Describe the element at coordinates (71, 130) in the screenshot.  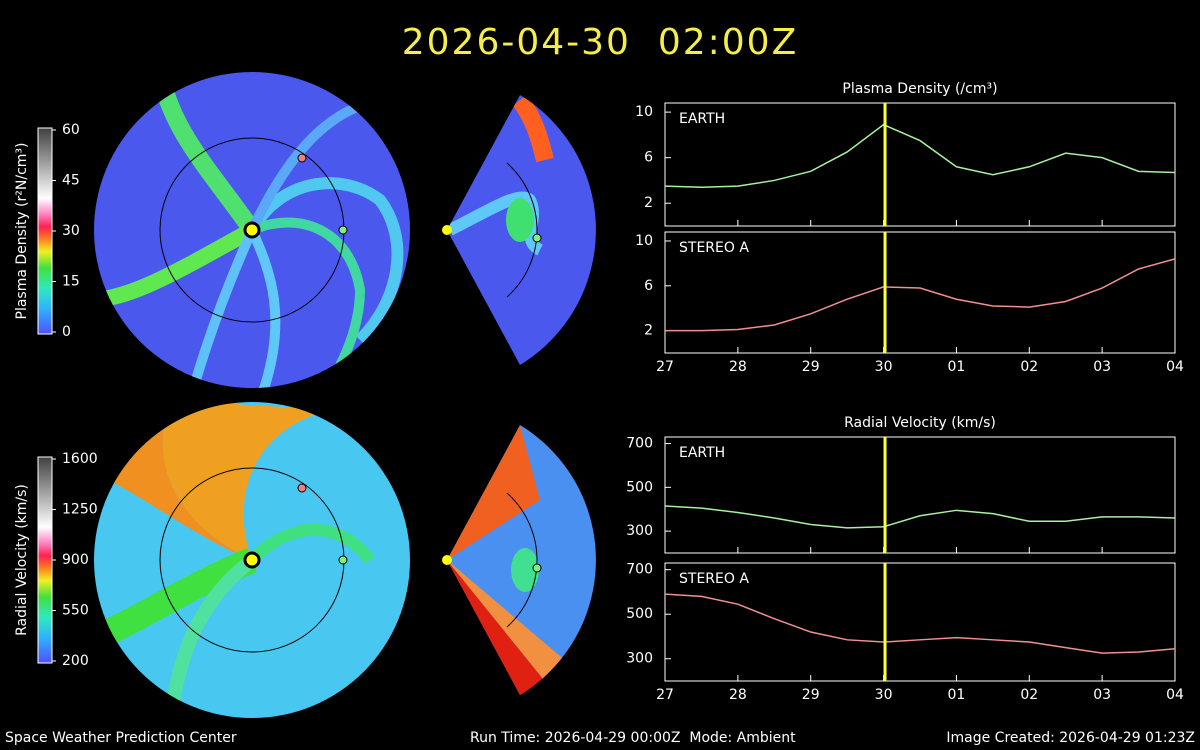
I see `color-bar-tick-label: 60` at that location.